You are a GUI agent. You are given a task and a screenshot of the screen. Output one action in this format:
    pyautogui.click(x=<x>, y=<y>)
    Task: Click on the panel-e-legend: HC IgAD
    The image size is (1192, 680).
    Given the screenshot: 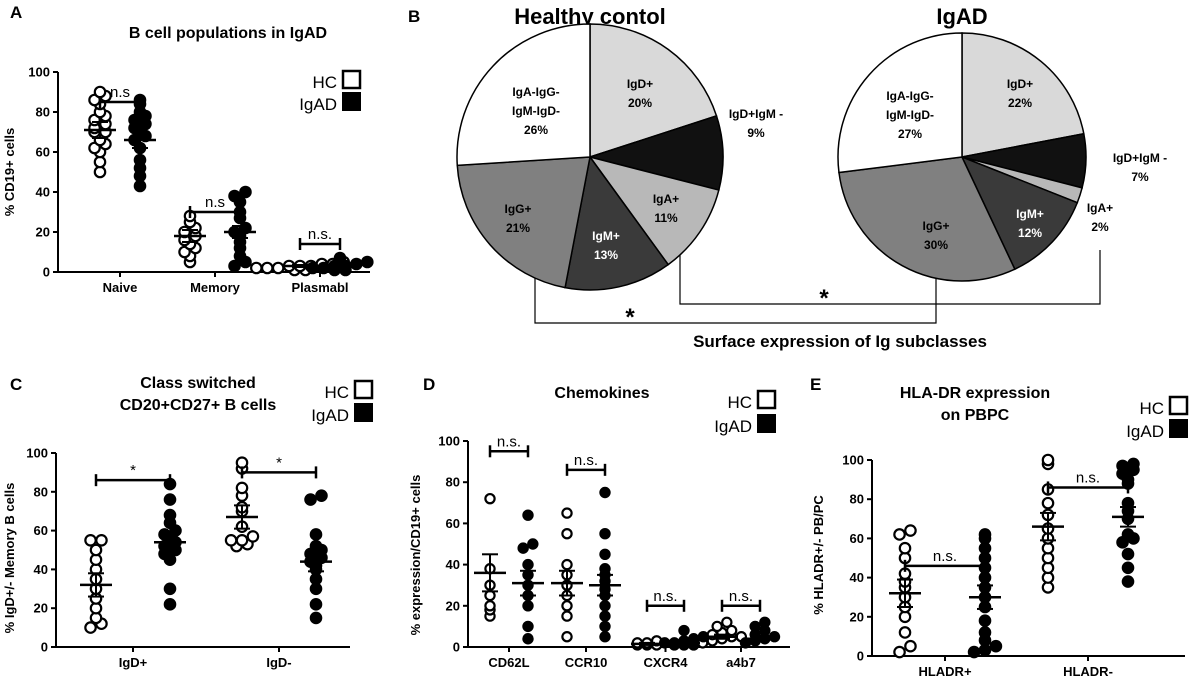 What is the action you would take?
    pyautogui.click(x=1157, y=418)
    